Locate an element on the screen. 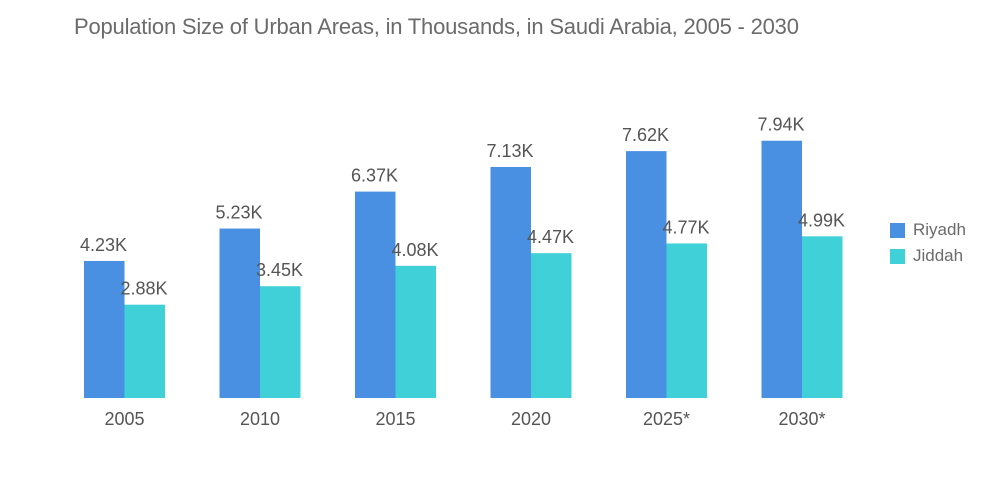 Image resolution: width=1000 pixels, height=504 pixels. data-label-jiddah-2015: 4.08K is located at coordinates (415, 250).